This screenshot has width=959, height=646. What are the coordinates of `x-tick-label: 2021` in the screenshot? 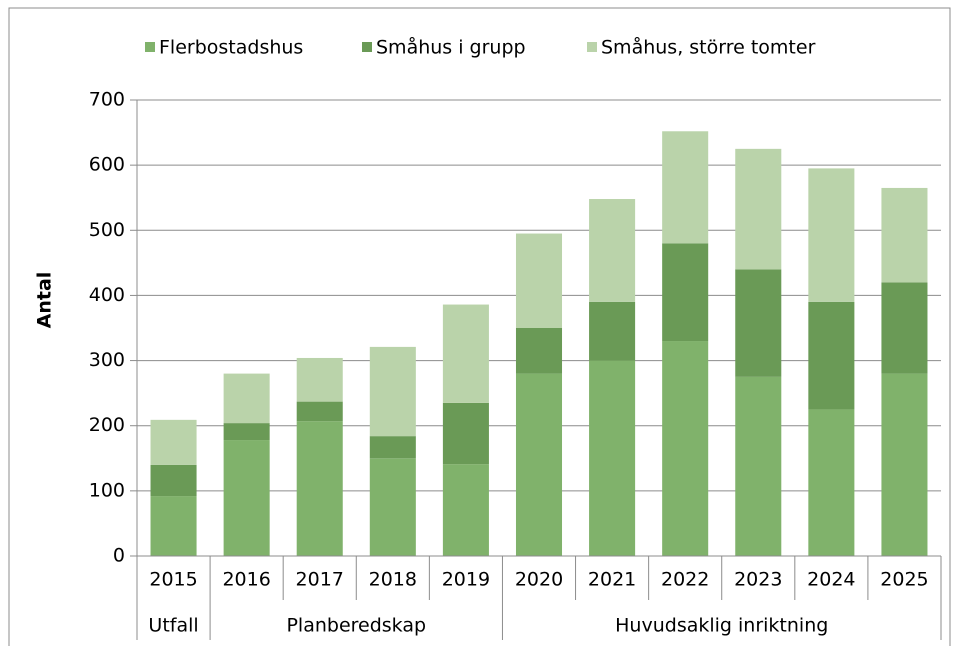 It's located at (612, 580).